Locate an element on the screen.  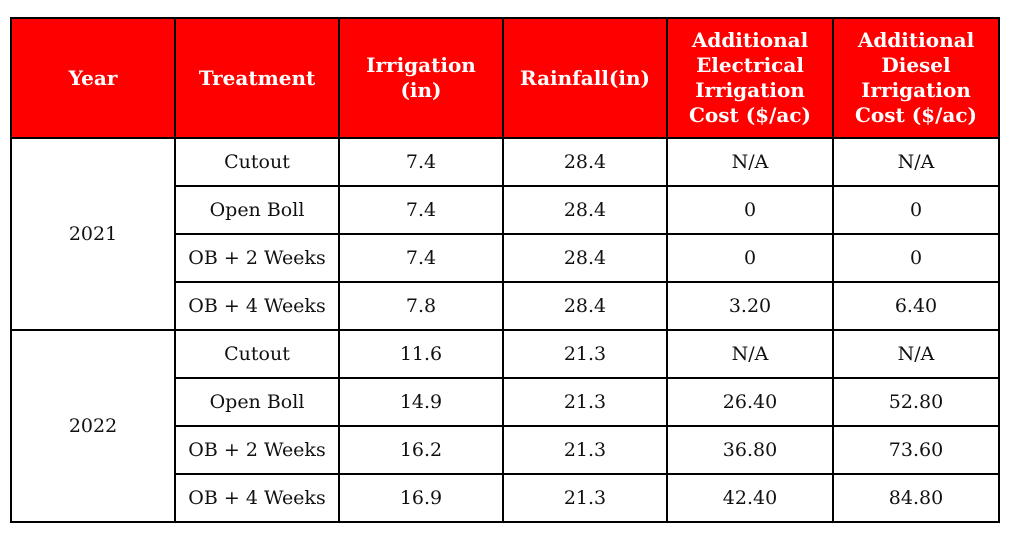
table-row: OB + 2 Weeks 7.4 28.4 0 0 is located at coordinates (505, 258).